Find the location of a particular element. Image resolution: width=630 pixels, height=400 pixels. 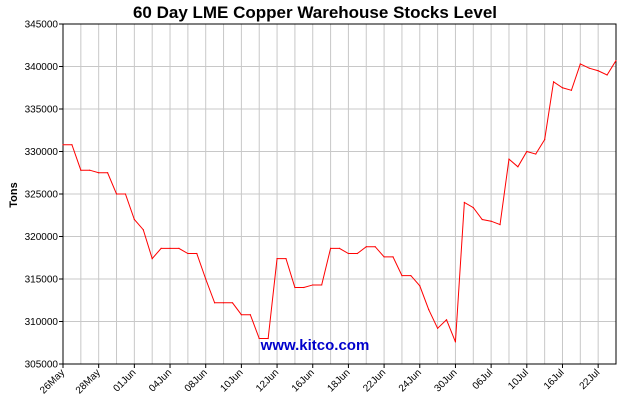

y-tick-label: 335000 is located at coordinates (42, 110).